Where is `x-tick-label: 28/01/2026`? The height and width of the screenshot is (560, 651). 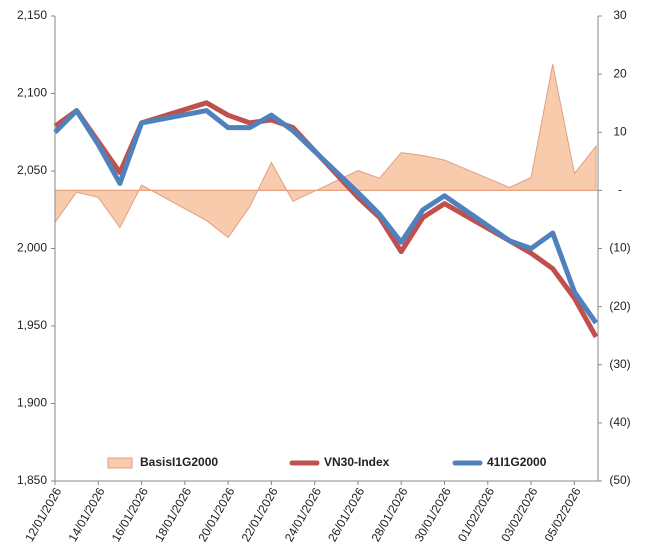
x-tick-label: 28/01/2026 is located at coordinates (389, 514).